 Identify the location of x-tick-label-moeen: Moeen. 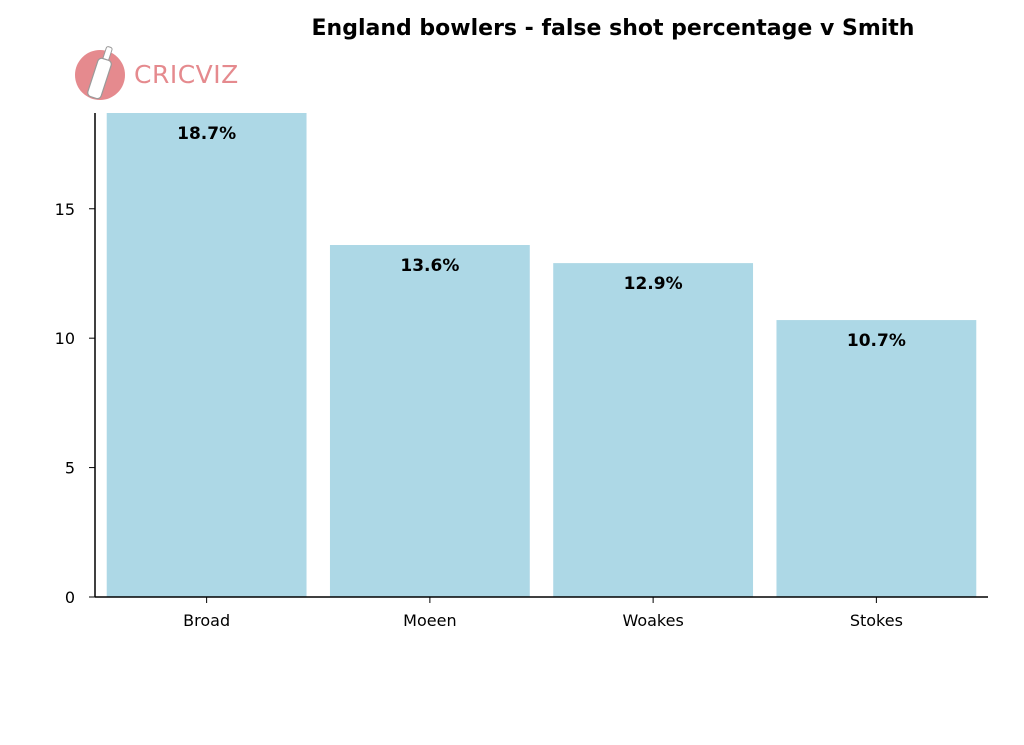
(429, 620).